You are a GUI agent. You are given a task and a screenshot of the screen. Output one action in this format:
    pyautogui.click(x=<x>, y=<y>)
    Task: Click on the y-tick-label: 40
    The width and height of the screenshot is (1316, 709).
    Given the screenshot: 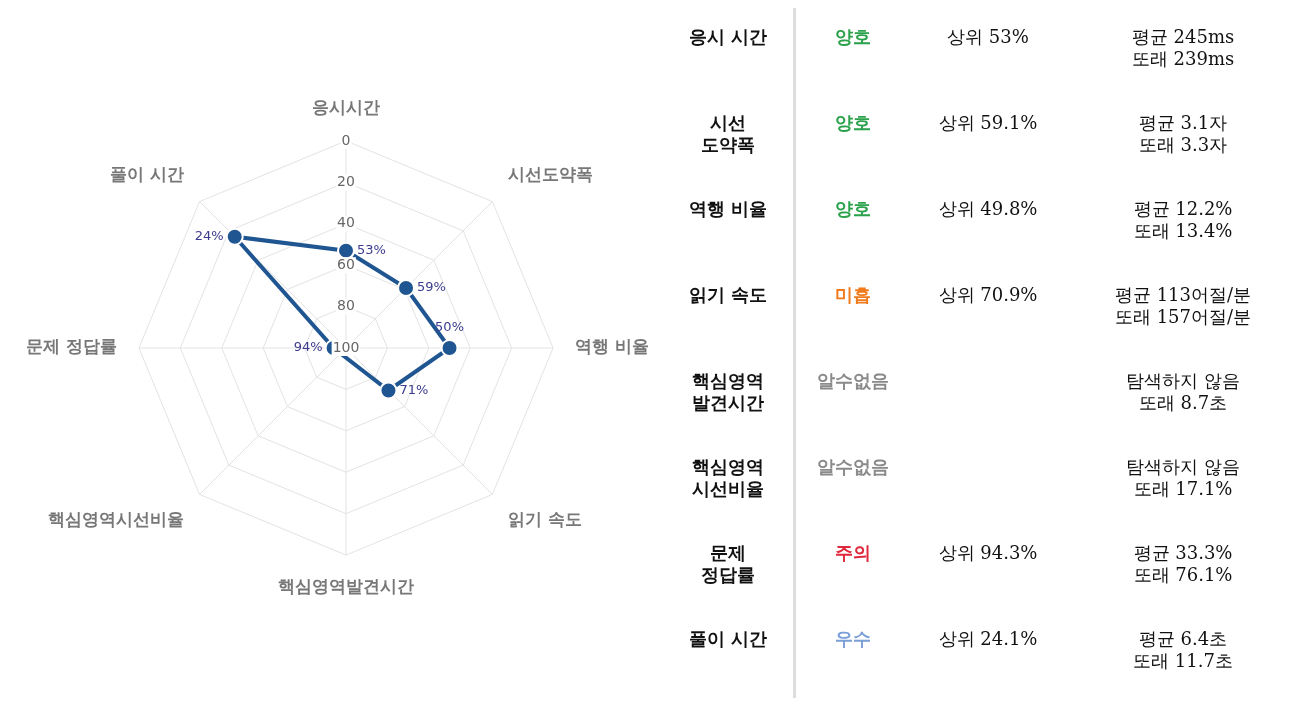 What is the action you would take?
    pyautogui.click(x=346, y=222)
    